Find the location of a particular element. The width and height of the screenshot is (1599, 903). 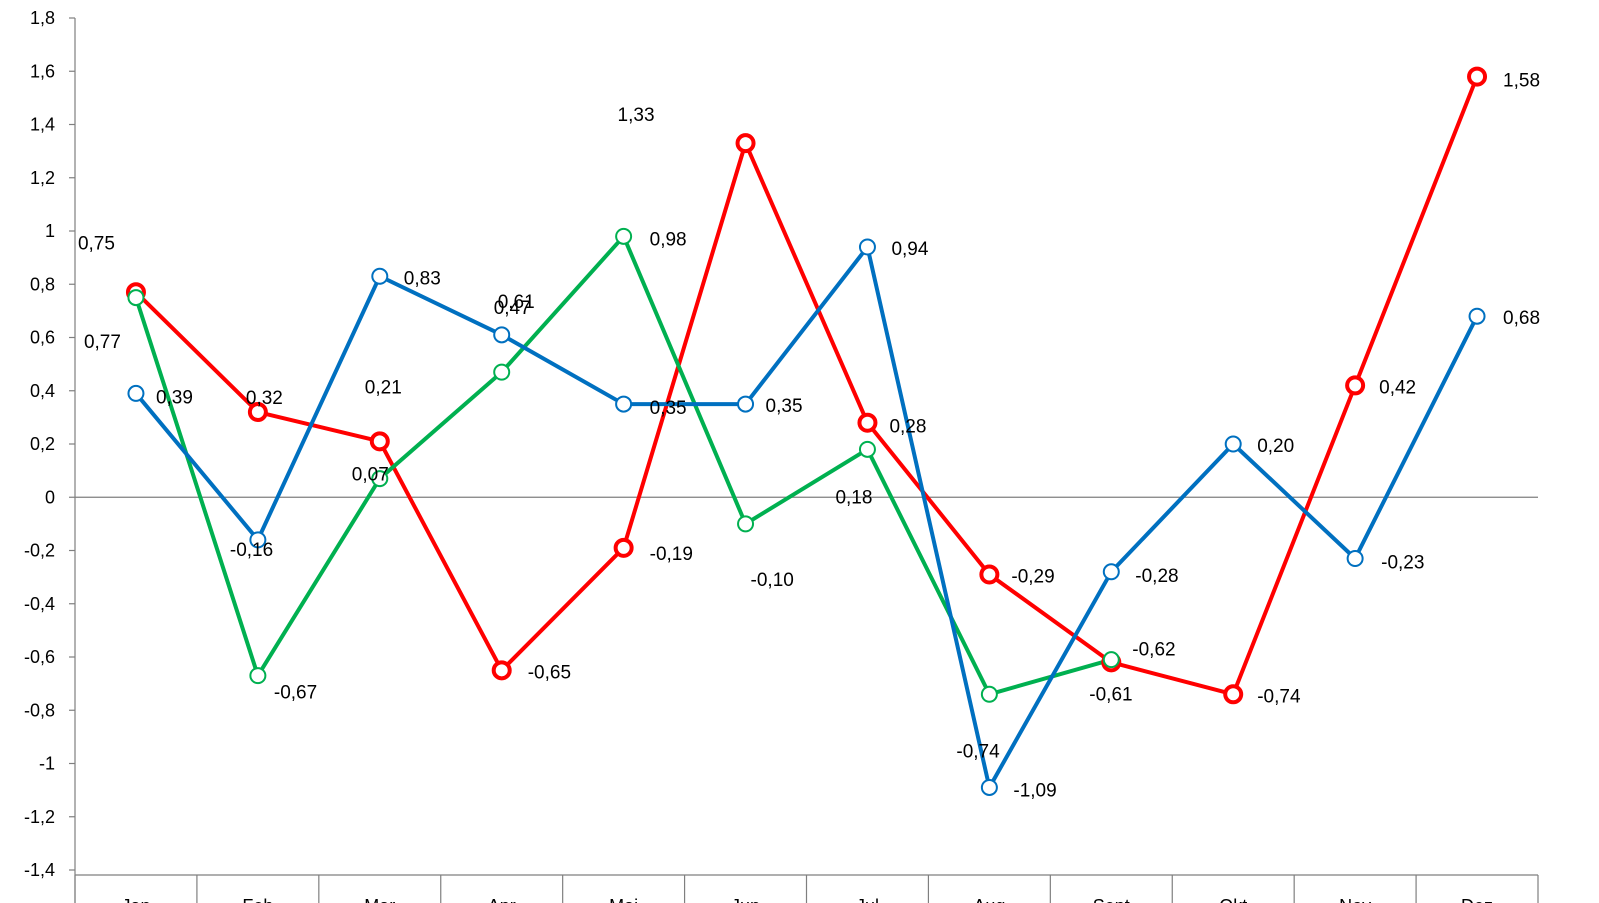

red-data-label: -0,65 is located at coordinates (549, 672).